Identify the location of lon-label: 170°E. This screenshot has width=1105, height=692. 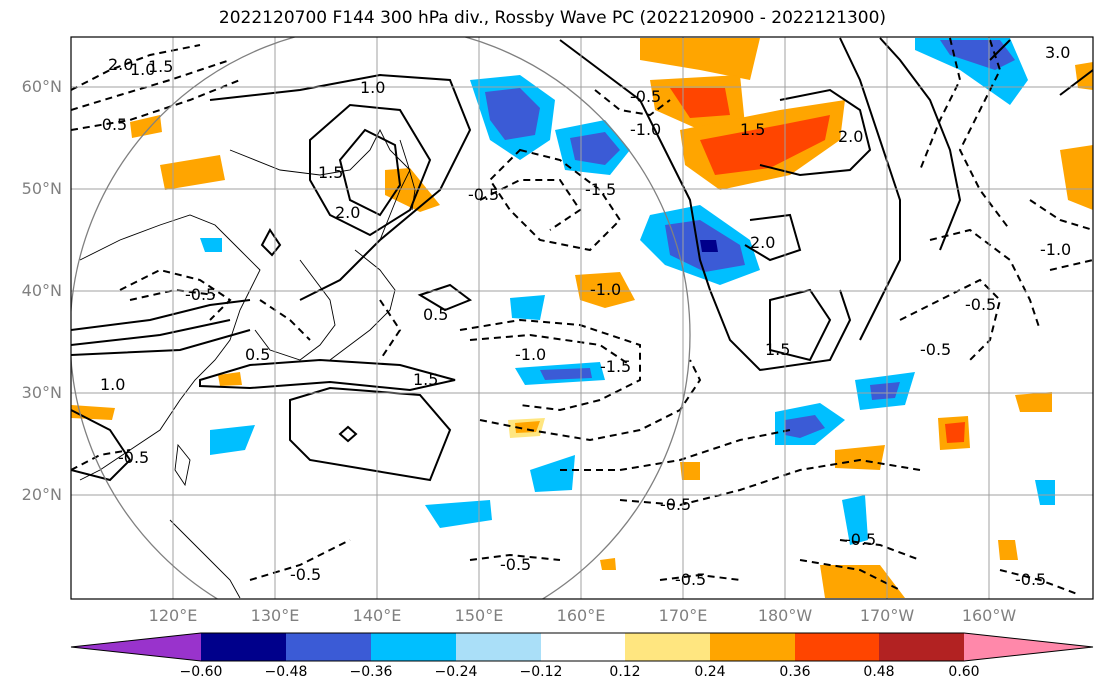
(683, 615).